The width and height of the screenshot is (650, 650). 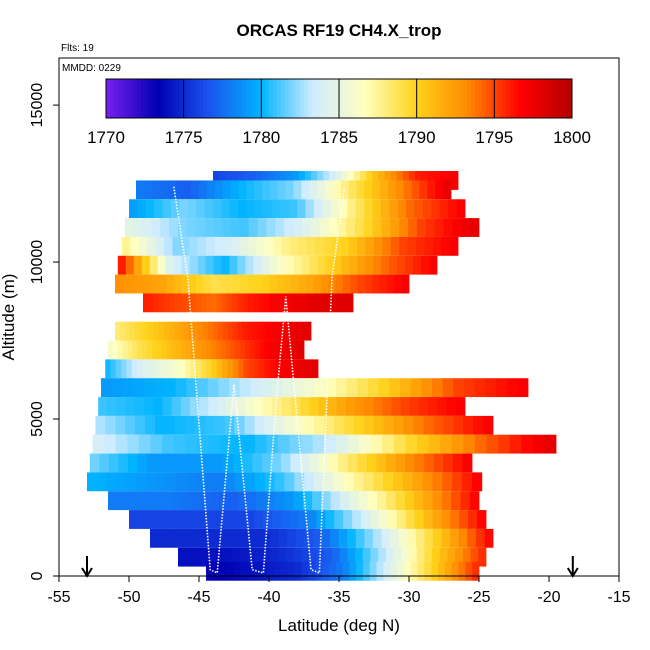 What do you see at coordinates (37, 575) in the screenshot?
I see `y-tick-label: 0` at bounding box center [37, 575].